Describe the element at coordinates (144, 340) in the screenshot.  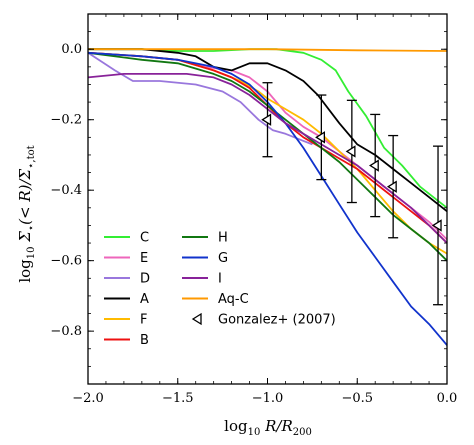
I see `legend-label: B` at that location.